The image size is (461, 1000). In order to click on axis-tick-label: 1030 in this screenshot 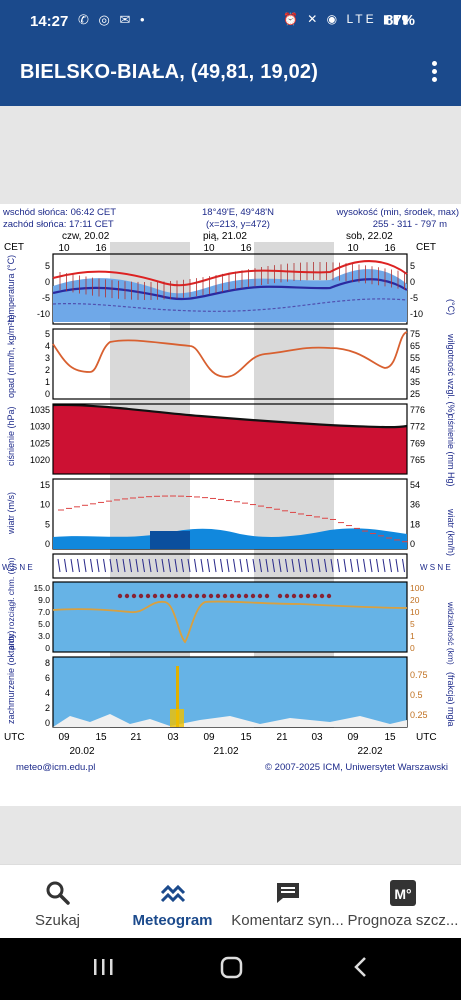, I will do `click(40, 427)`.